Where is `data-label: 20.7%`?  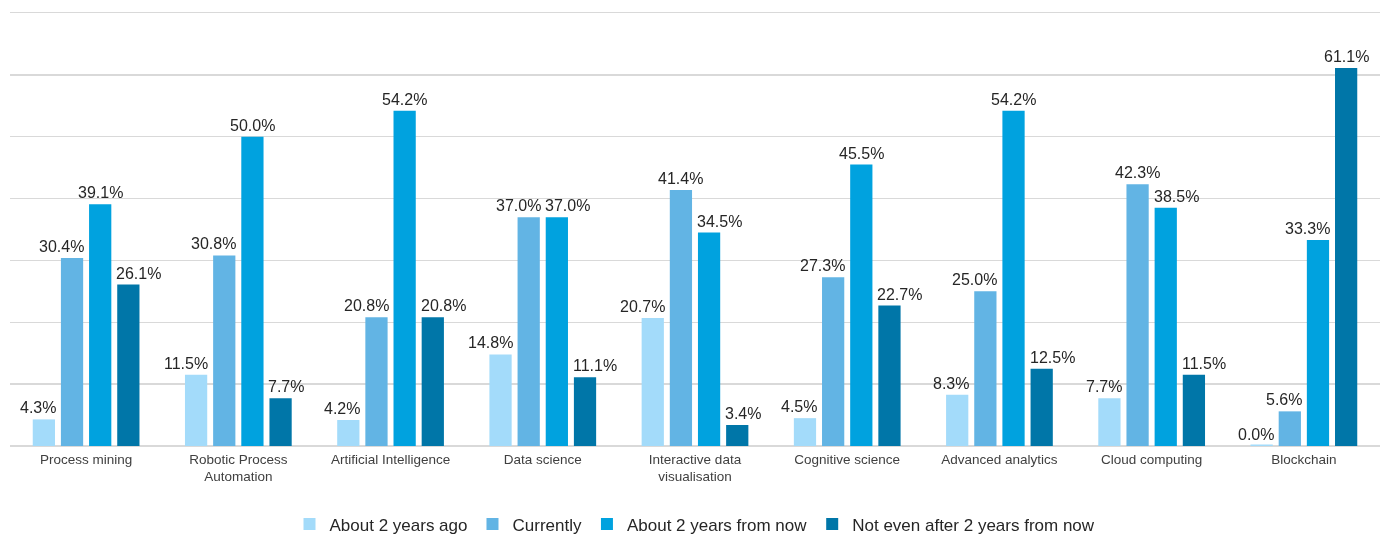
data-label: 20.7% is located at coordinates (643, 306).